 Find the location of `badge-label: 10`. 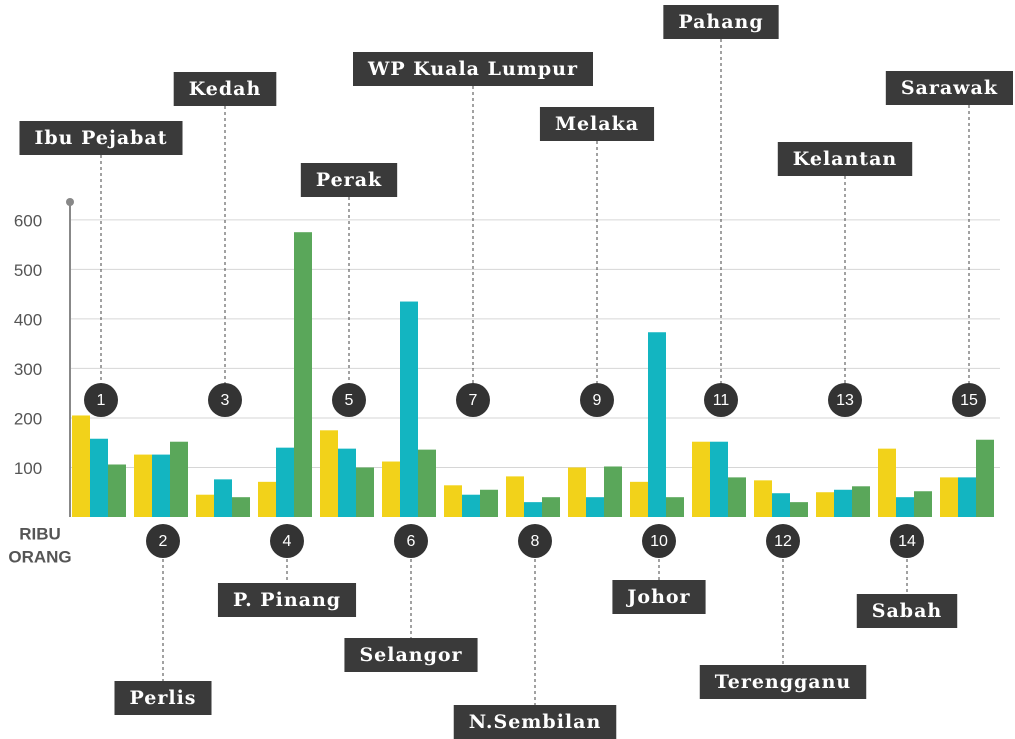

badge-label: 10 is located at coordinates (659, 541).